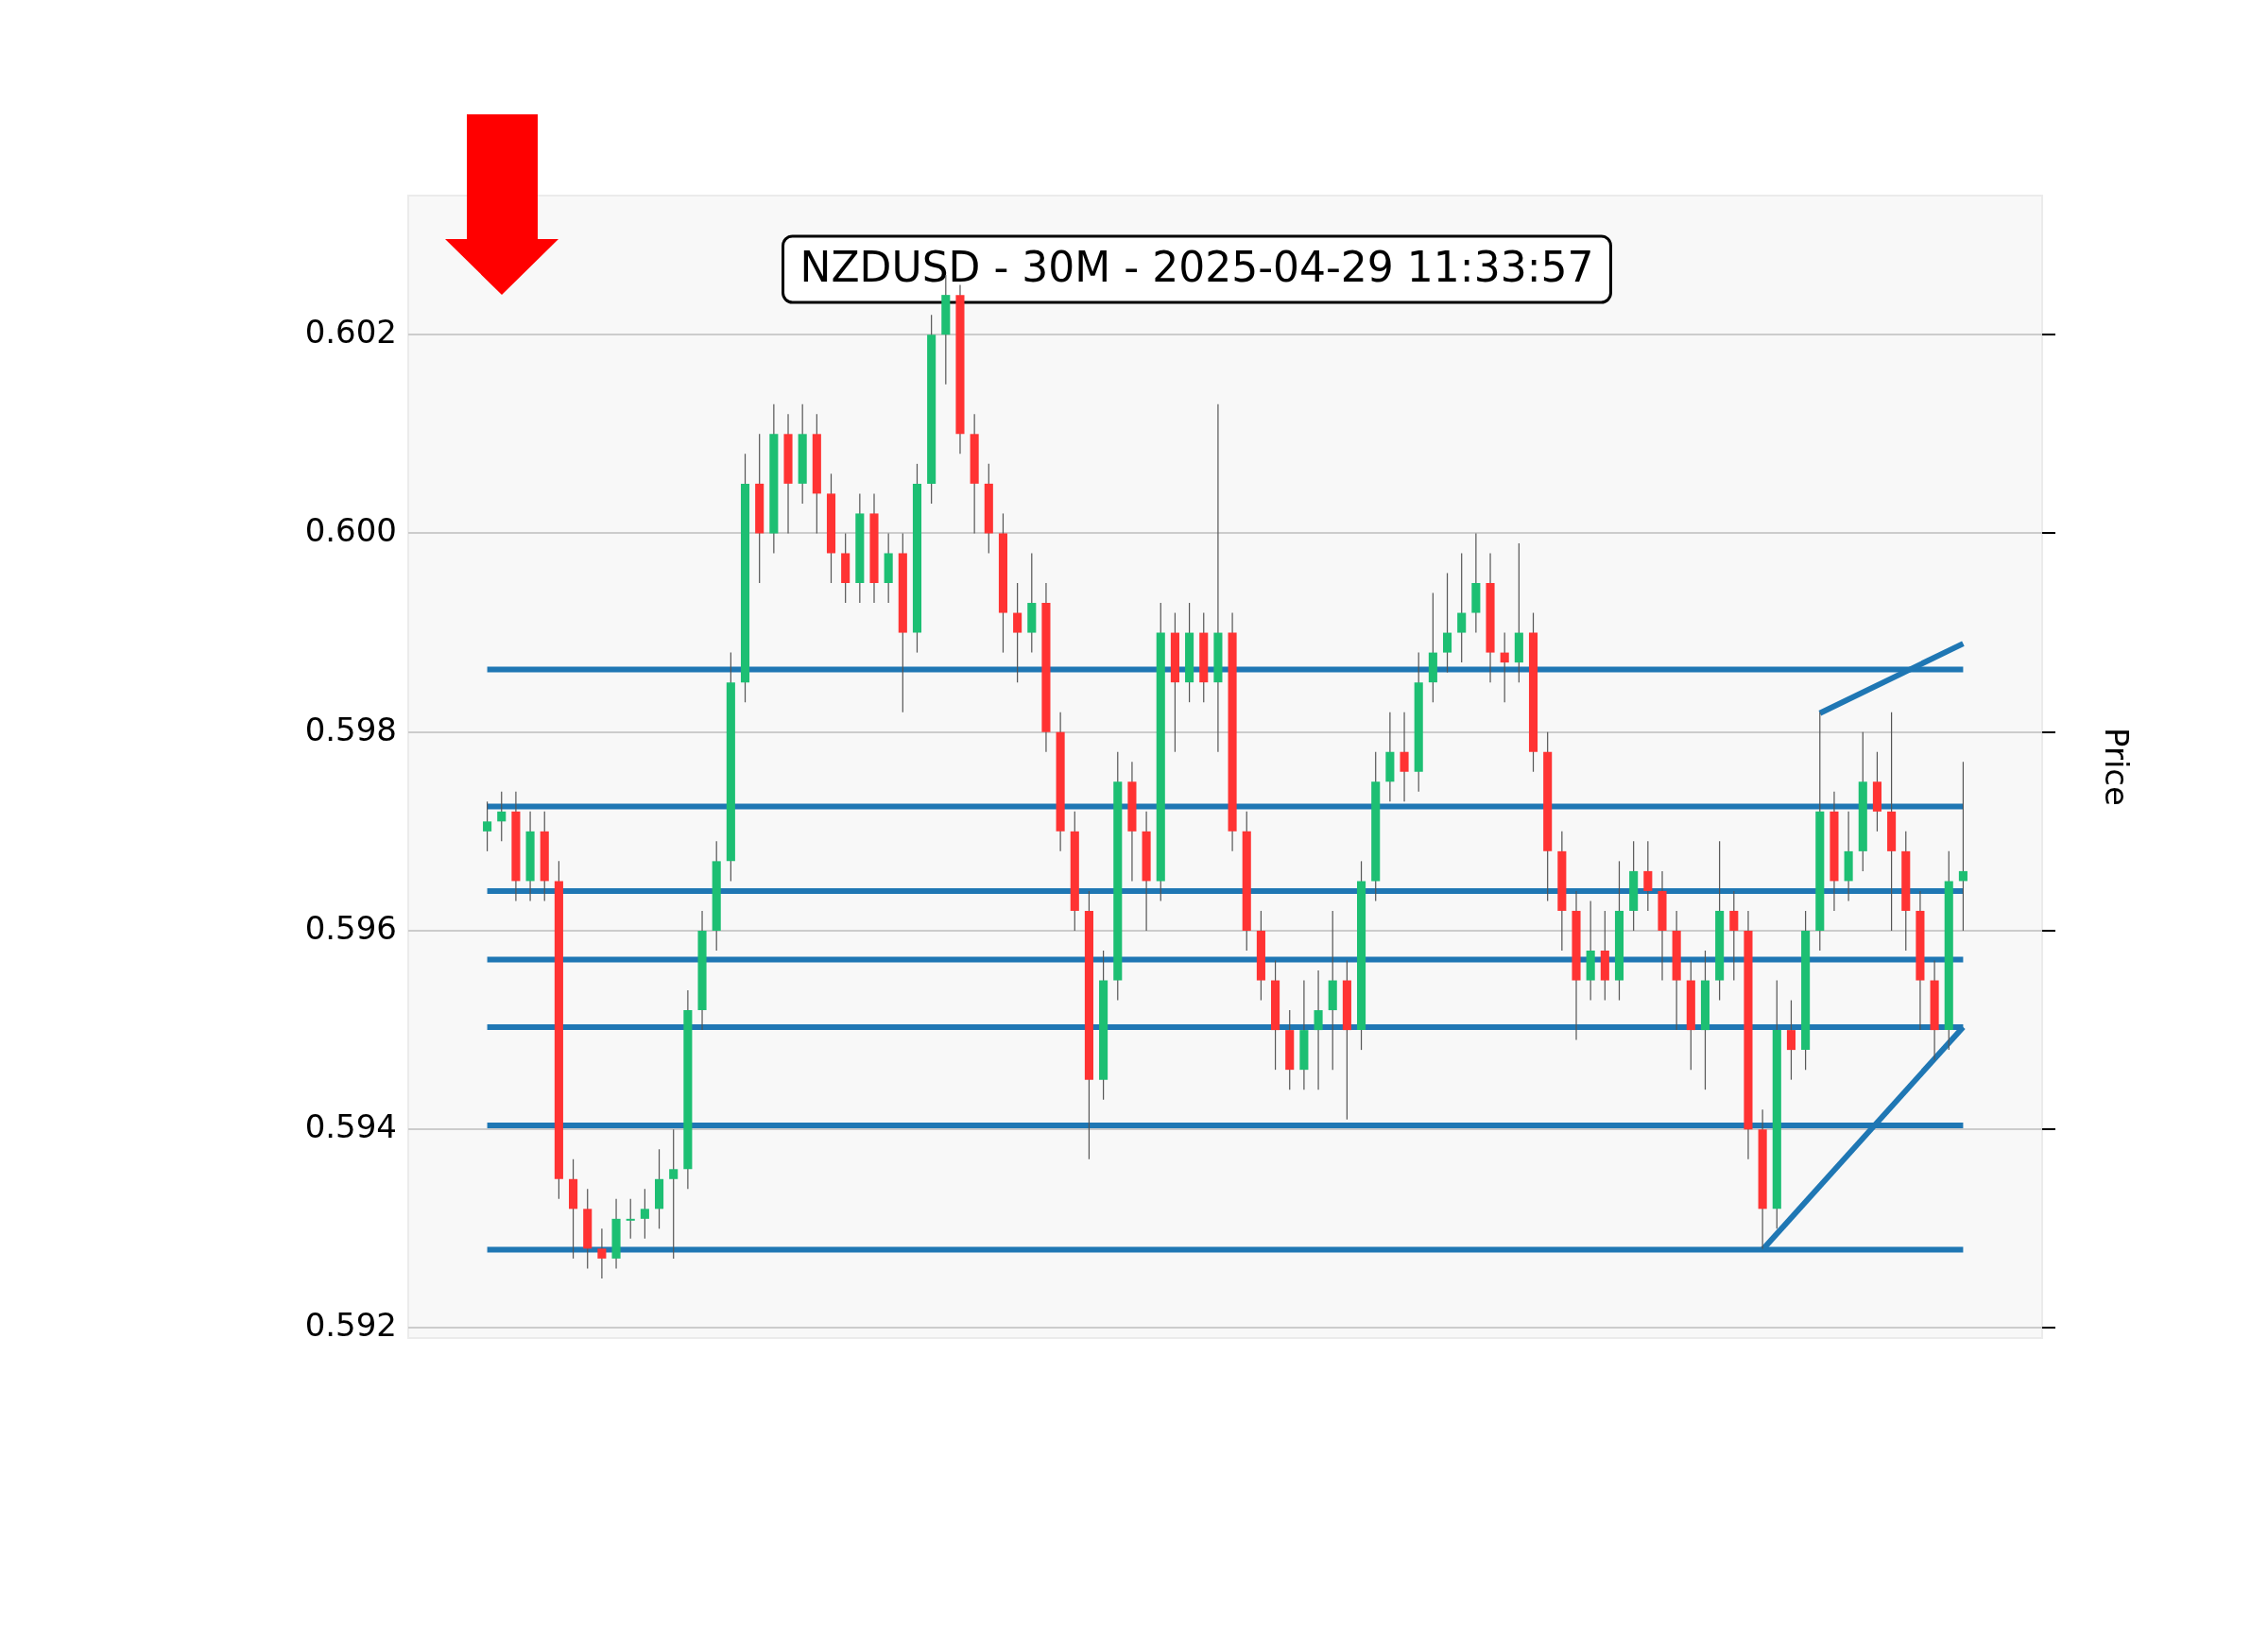 The image size is (2268, 1630). Describe the element at coordinates (350, 729) in the screenshot. I see `y-tick-label: 0.598` at that location.